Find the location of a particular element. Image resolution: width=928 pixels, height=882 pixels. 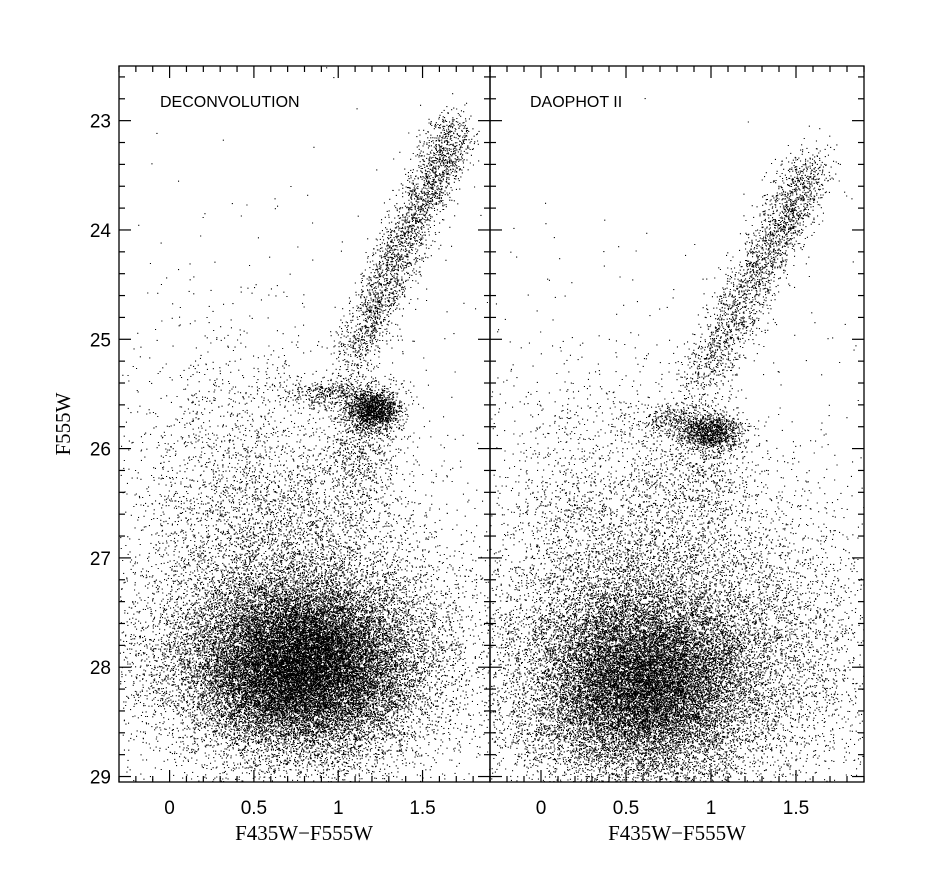

left-panel-label: DECONVOLUTION is located at coordinates (230, 102).